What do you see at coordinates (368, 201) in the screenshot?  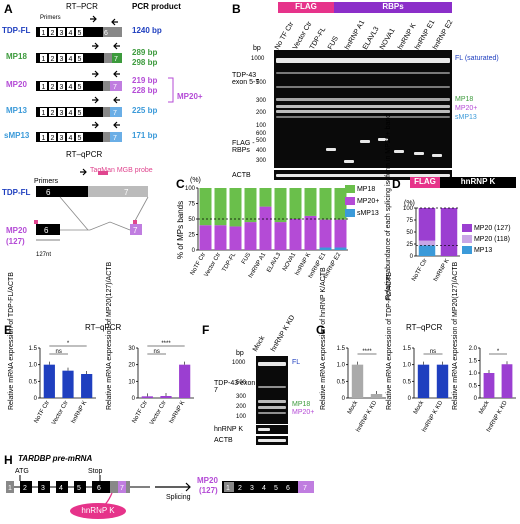 I see `legend-label: MP20+` at bounding box center [368, 201].